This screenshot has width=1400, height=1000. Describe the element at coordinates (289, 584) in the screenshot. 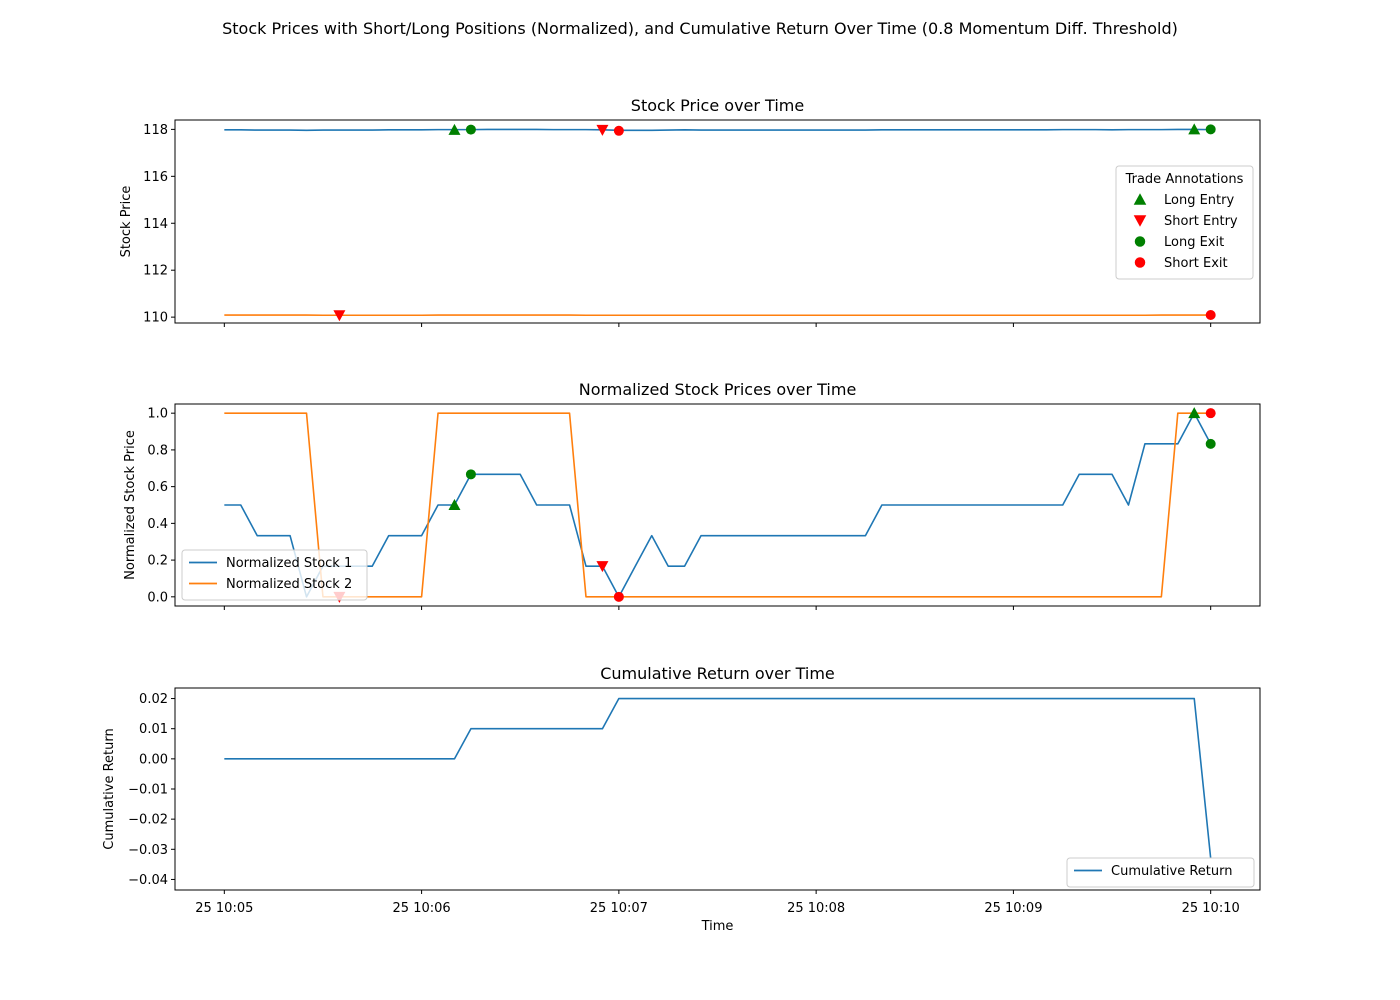

I see `legend-label: Normalized Stock 2` at that location.